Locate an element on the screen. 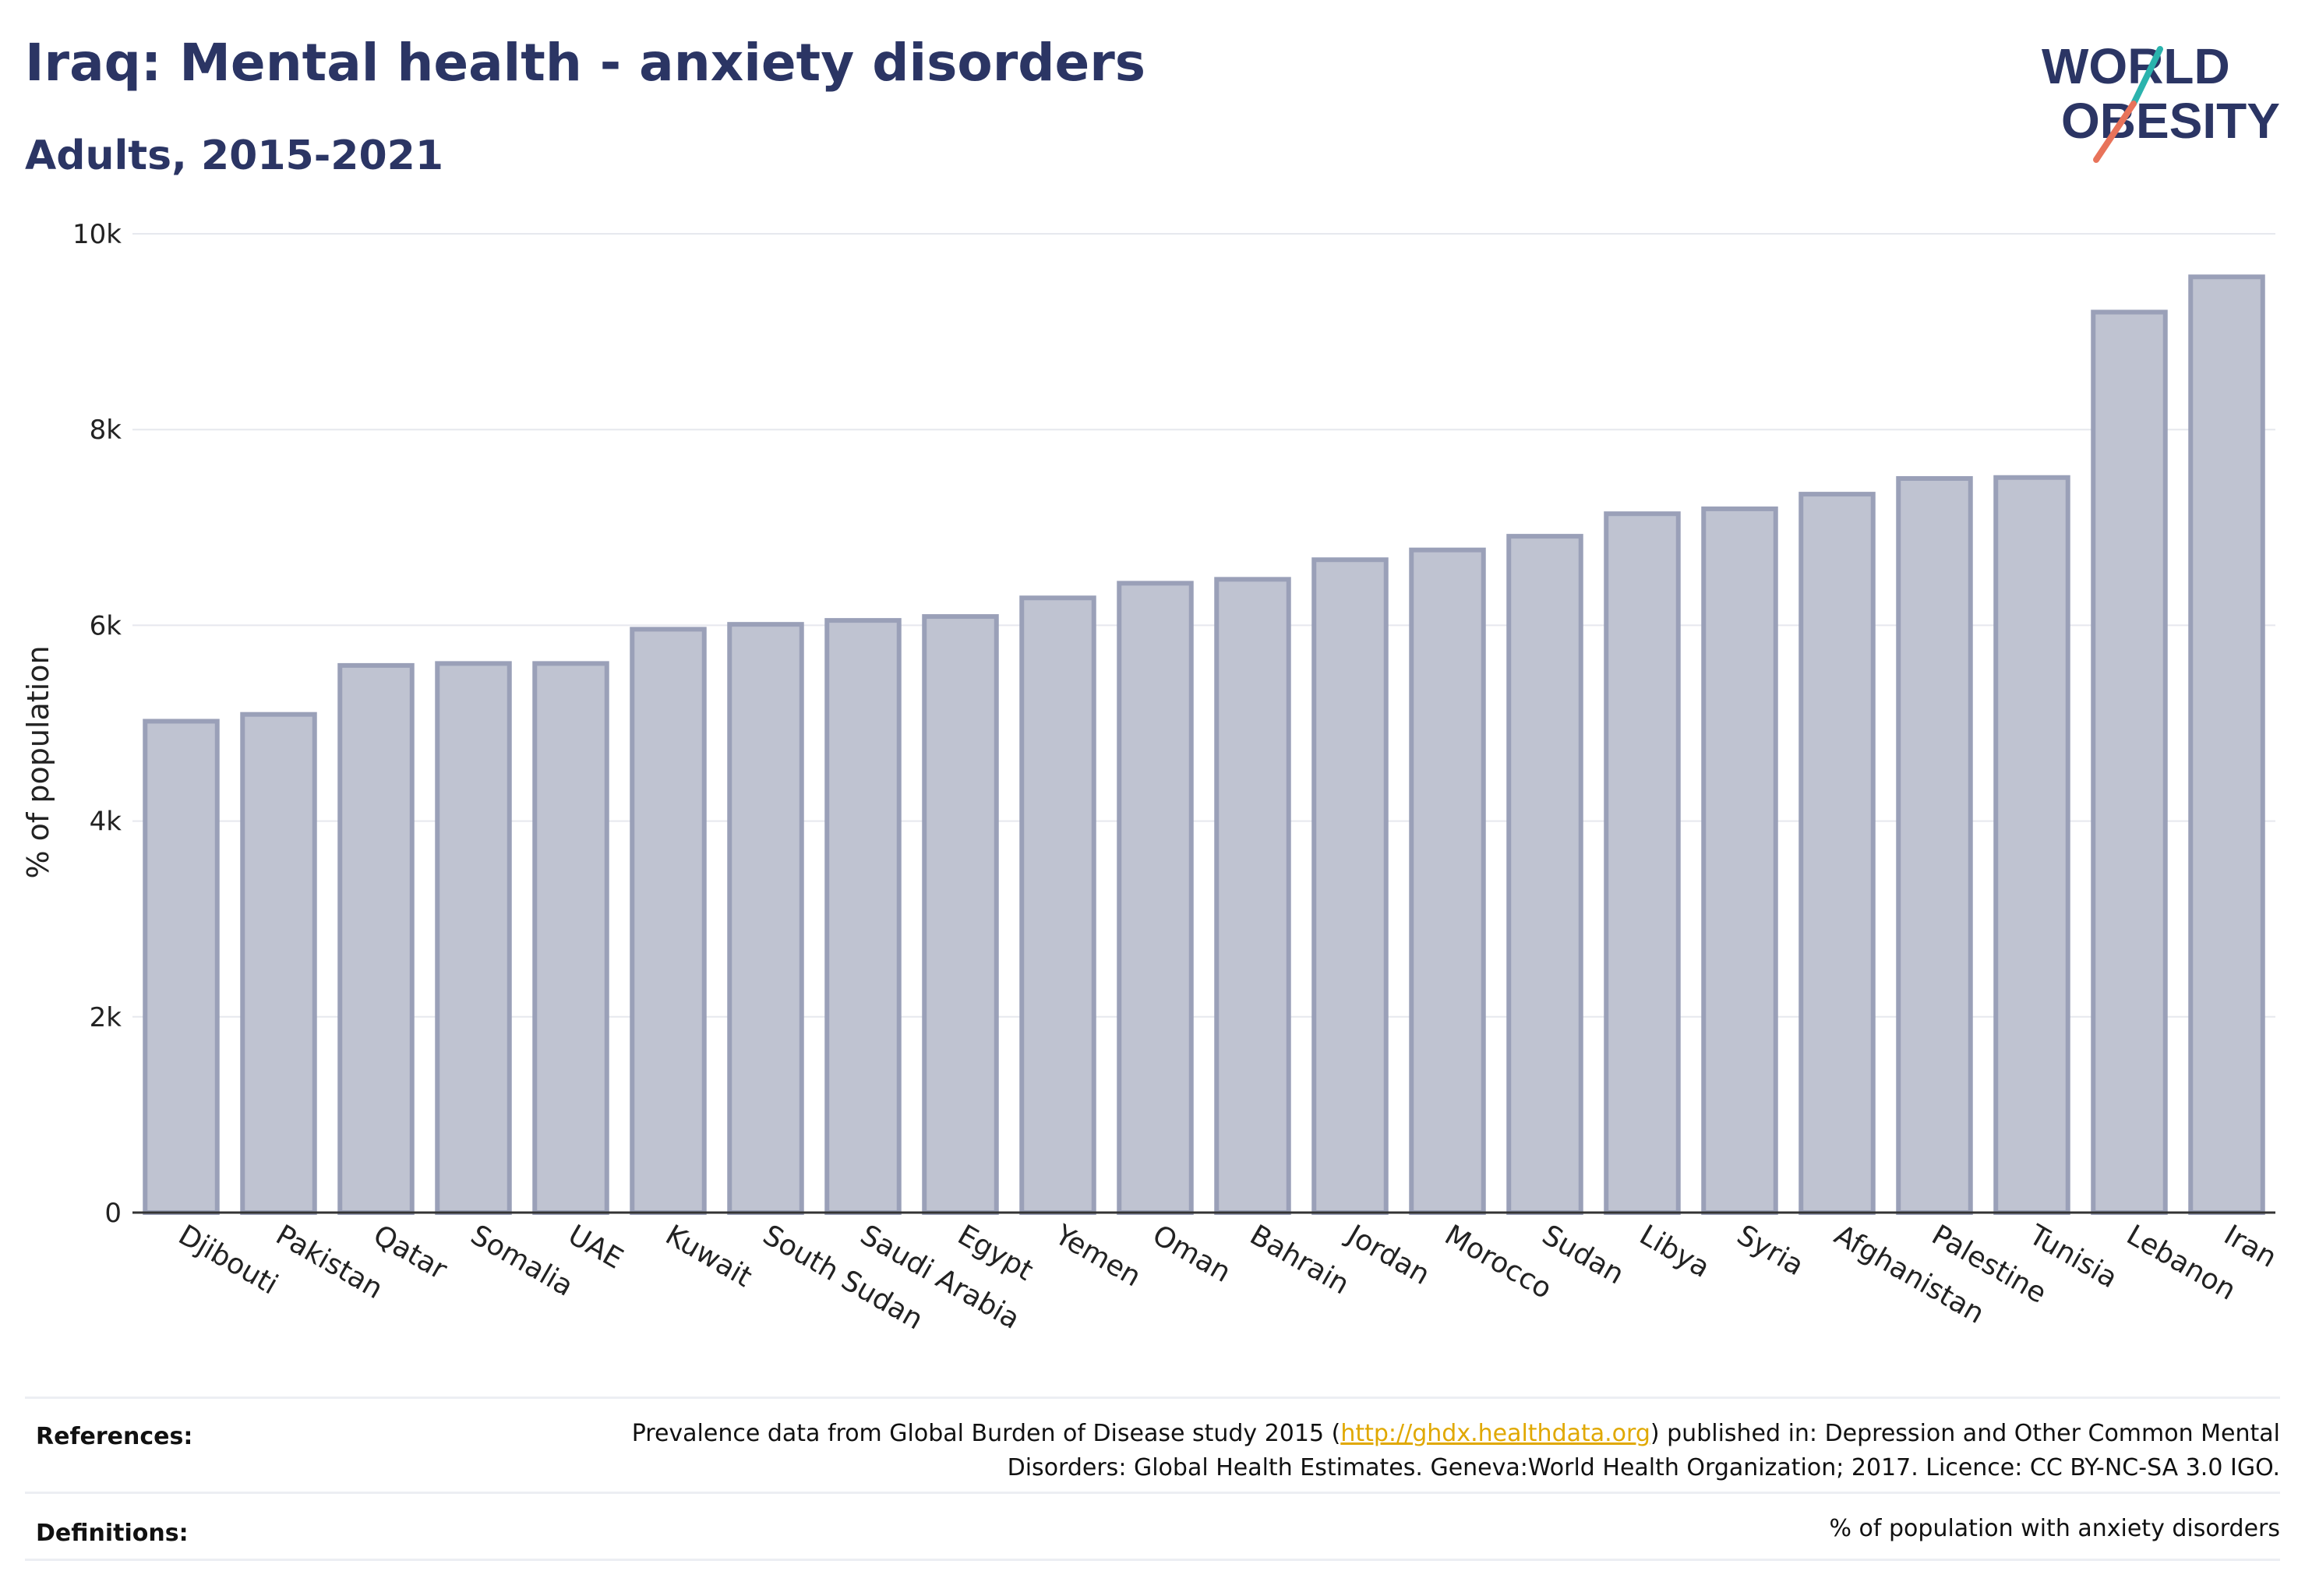  y-tick-label: 10k is located at coordinates (97, 234).